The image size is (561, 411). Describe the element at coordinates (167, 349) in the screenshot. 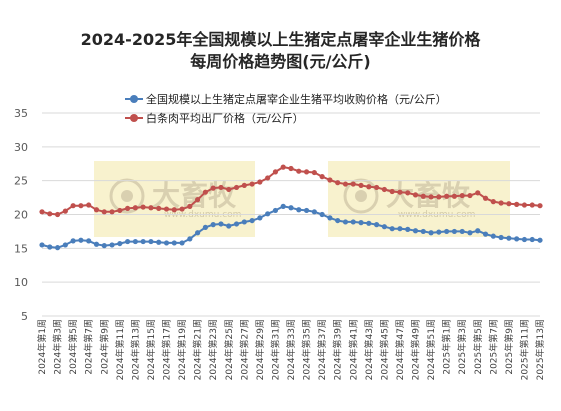

I see `x-tick-label: 2024年第17周` at that location.